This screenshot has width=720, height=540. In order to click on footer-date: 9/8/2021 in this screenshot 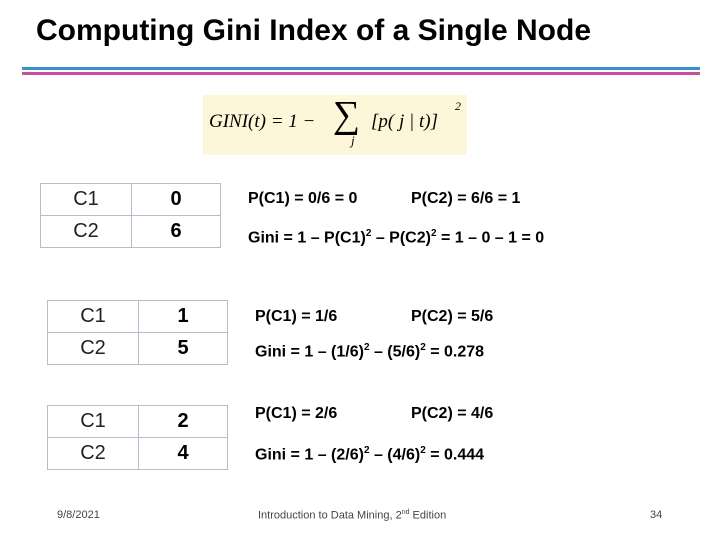, I will do `click(78, 515)`.